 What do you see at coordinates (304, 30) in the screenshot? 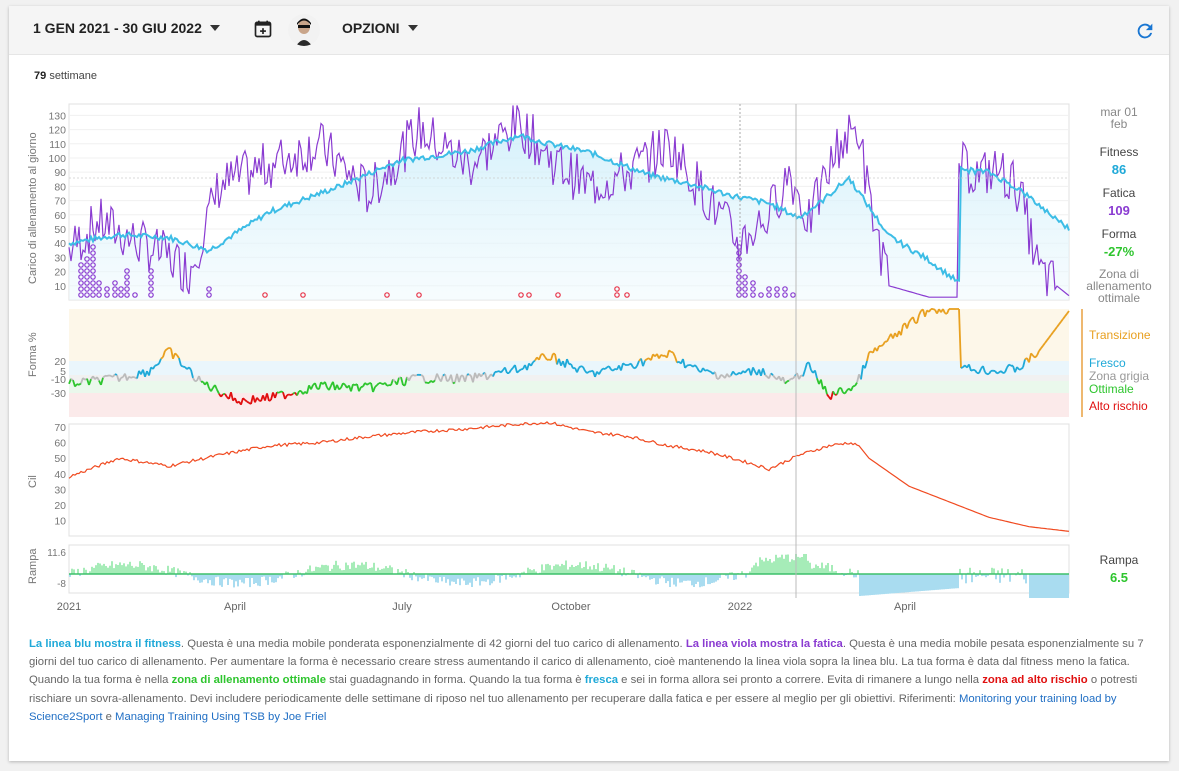
I see `avatar` at bounding box center [304, 30].